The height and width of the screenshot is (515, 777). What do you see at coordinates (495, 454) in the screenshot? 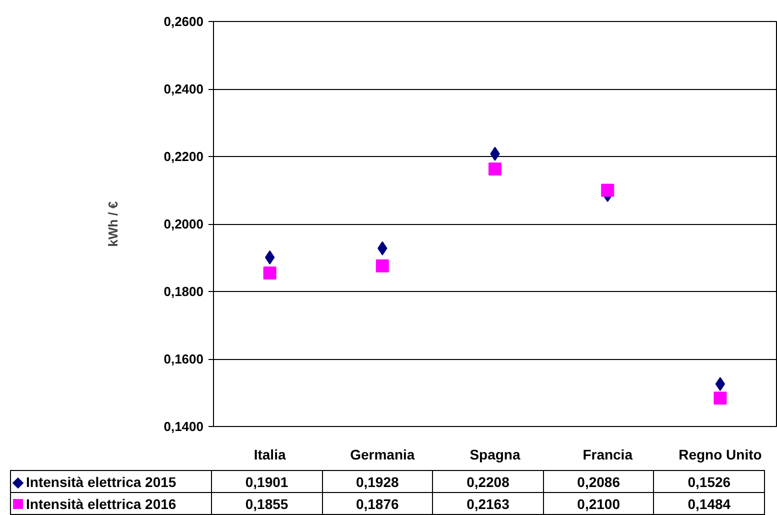
I see `x-tick-label: Spagna` at bounding box center [495, 454].